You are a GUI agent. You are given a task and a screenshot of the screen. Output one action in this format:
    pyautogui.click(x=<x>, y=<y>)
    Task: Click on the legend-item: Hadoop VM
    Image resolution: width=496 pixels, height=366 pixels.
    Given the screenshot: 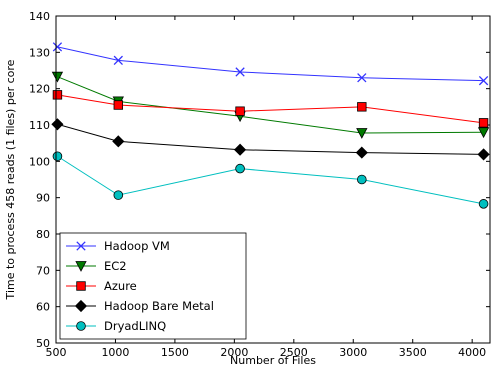 What is the action you would take?
    pyautogui.click(x=118, y=246)
    